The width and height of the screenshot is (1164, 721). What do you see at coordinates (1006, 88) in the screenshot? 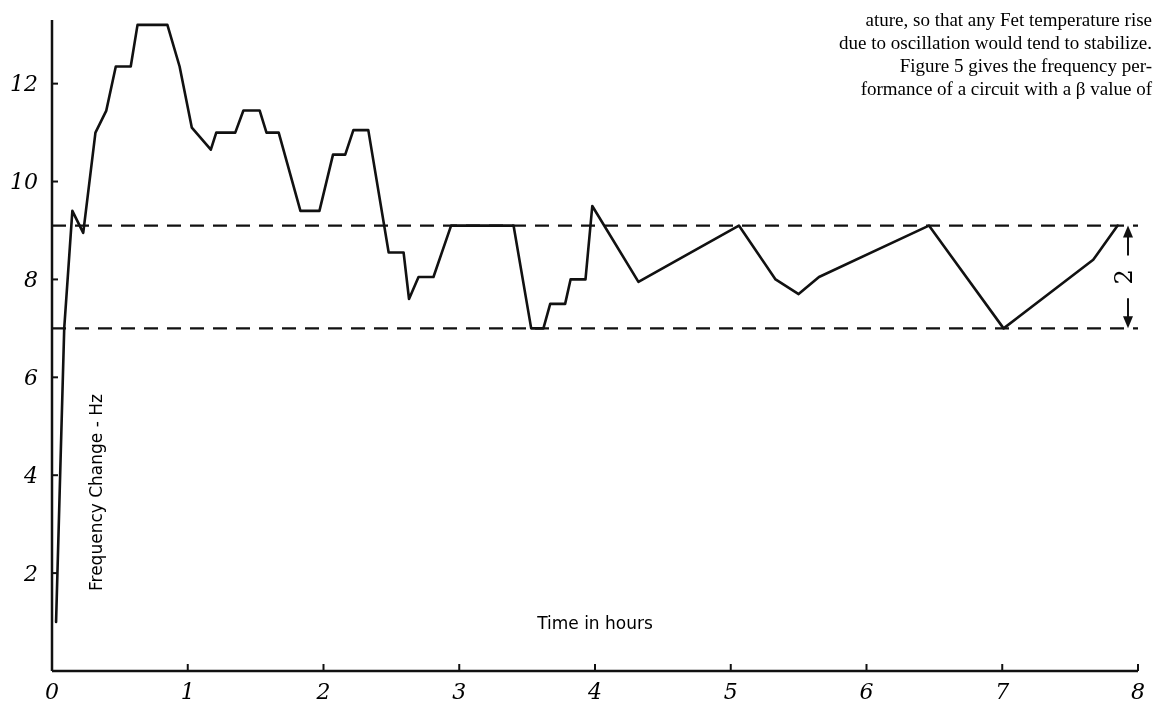
I see `annotation: formance of a circuit with a β value of` at bounding box center [1006, 88].